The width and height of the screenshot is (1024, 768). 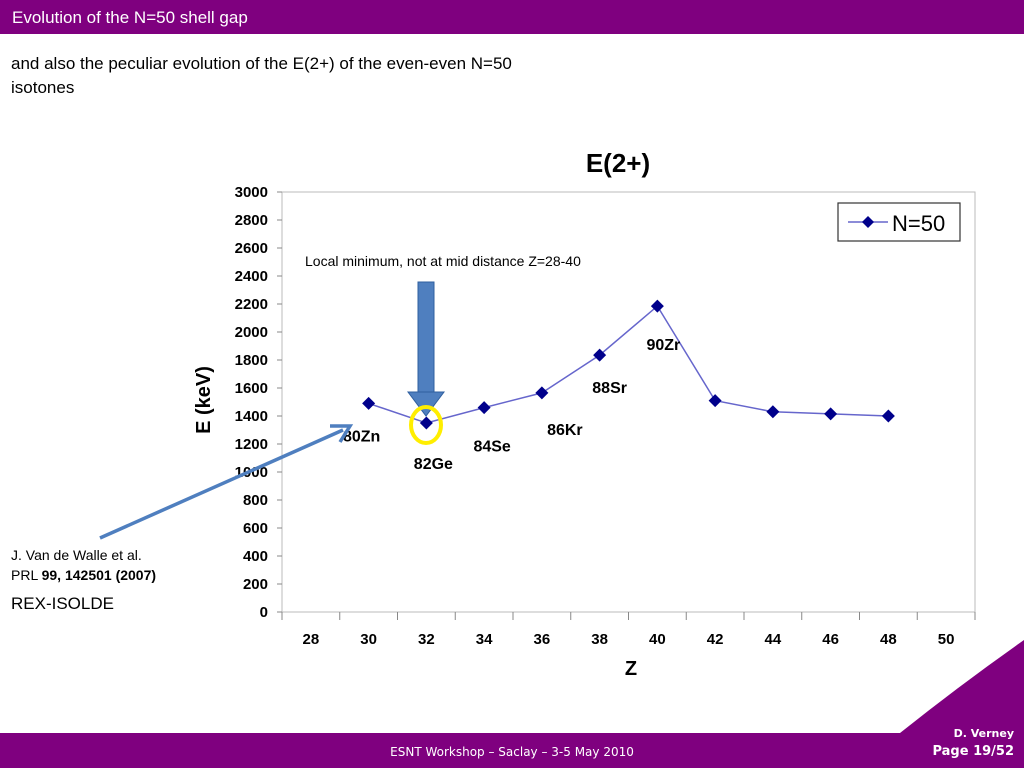 I want to click on point-label: 90Zr, so click(x=663, y=345).